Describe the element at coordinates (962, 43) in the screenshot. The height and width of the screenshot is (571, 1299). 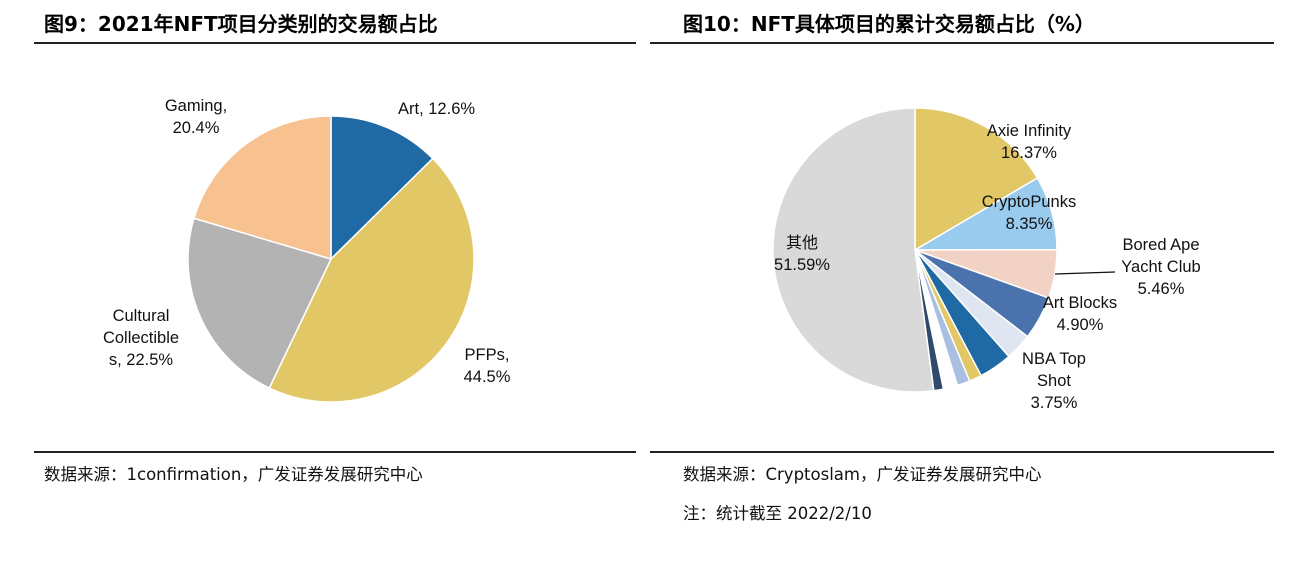
I see `figure-10-top-rule` at that location.